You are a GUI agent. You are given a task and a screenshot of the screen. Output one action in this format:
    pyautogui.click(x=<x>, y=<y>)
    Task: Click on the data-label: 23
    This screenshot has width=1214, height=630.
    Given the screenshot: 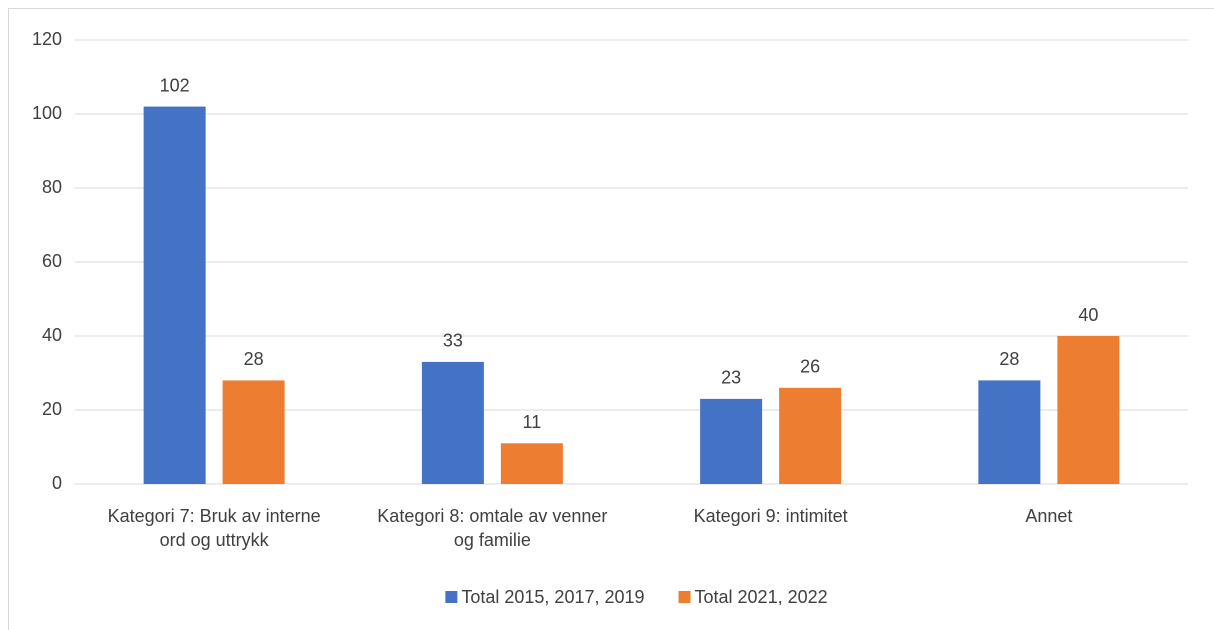 What is the action you would take?
    pyautogui.click(x=731, y=378)
    